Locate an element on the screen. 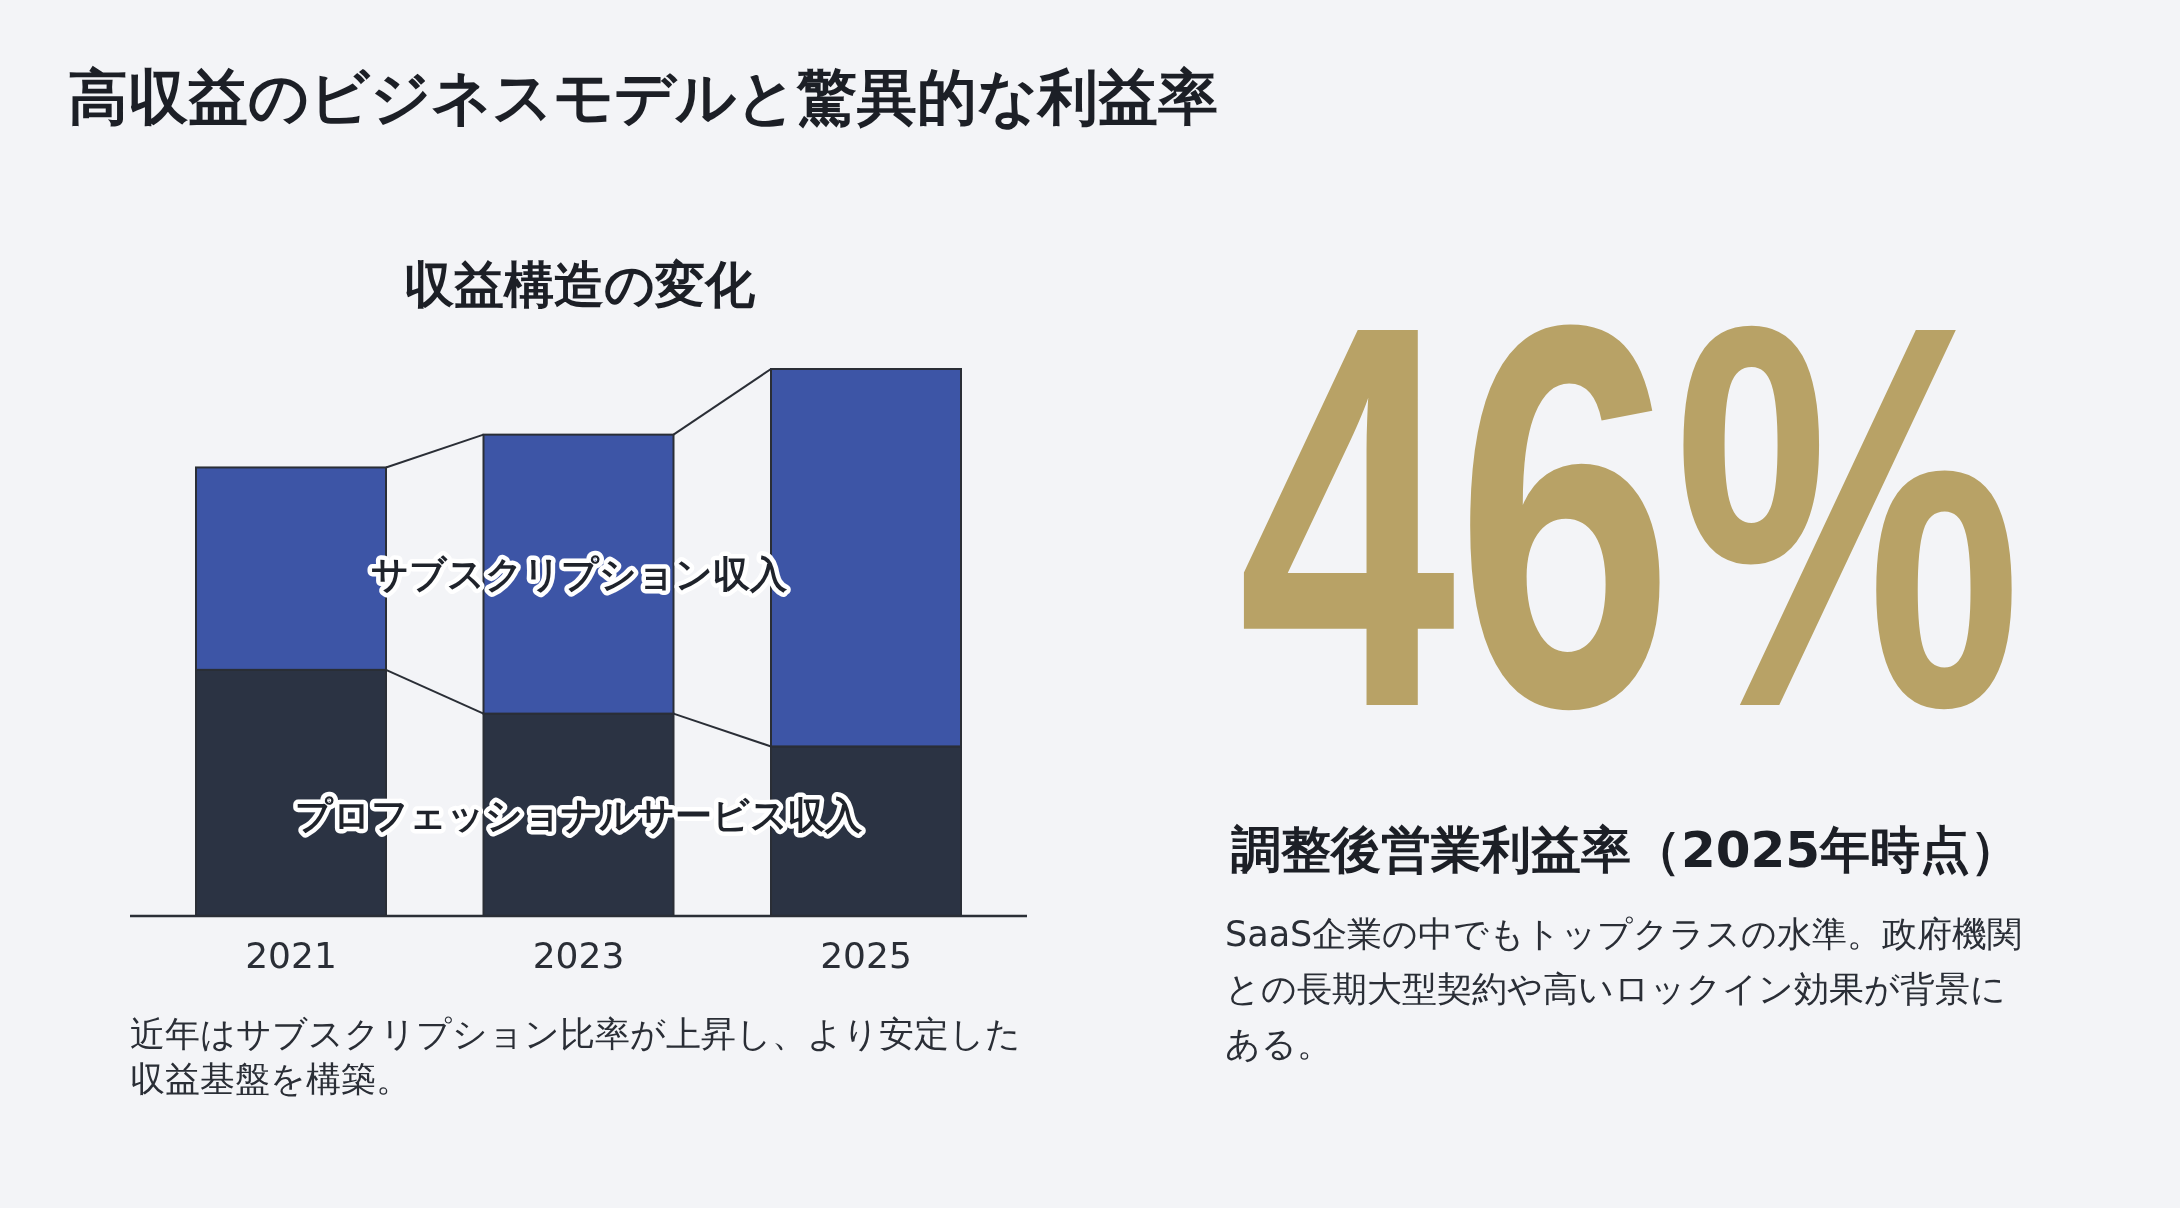 The width and height of the screenshot is (2180, 1208). x-tick-label: 2021 is located at coordinates (291, 955).